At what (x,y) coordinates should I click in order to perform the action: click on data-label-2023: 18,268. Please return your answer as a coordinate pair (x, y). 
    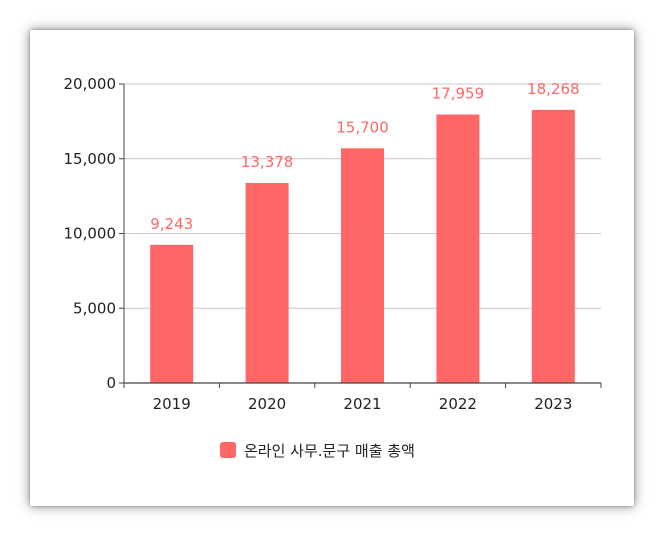
    Looking at the image, I should click on (553, 89).